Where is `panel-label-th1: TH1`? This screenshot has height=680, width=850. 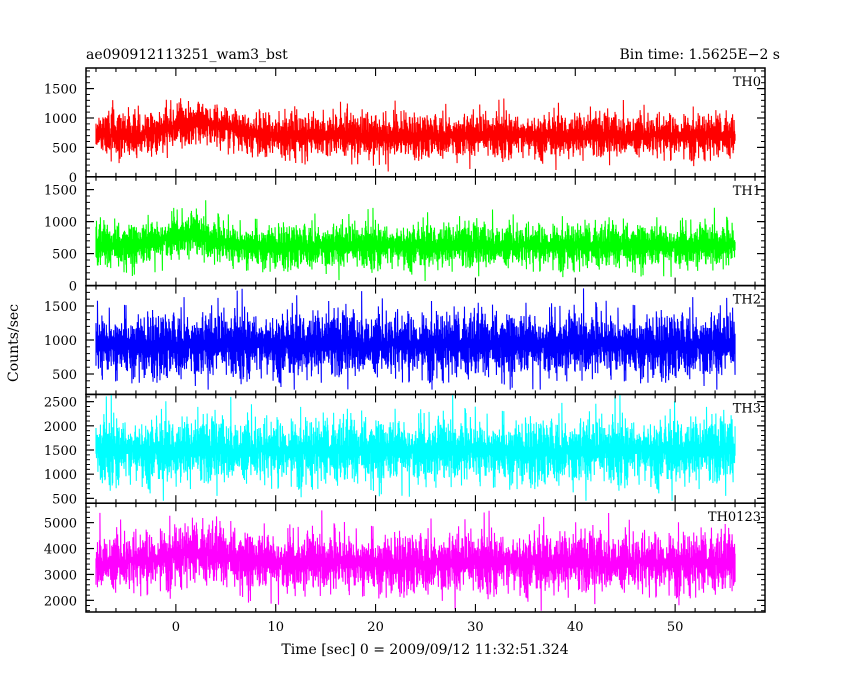 panel-label-th1: TH1 is located at coordinates (747, 191).